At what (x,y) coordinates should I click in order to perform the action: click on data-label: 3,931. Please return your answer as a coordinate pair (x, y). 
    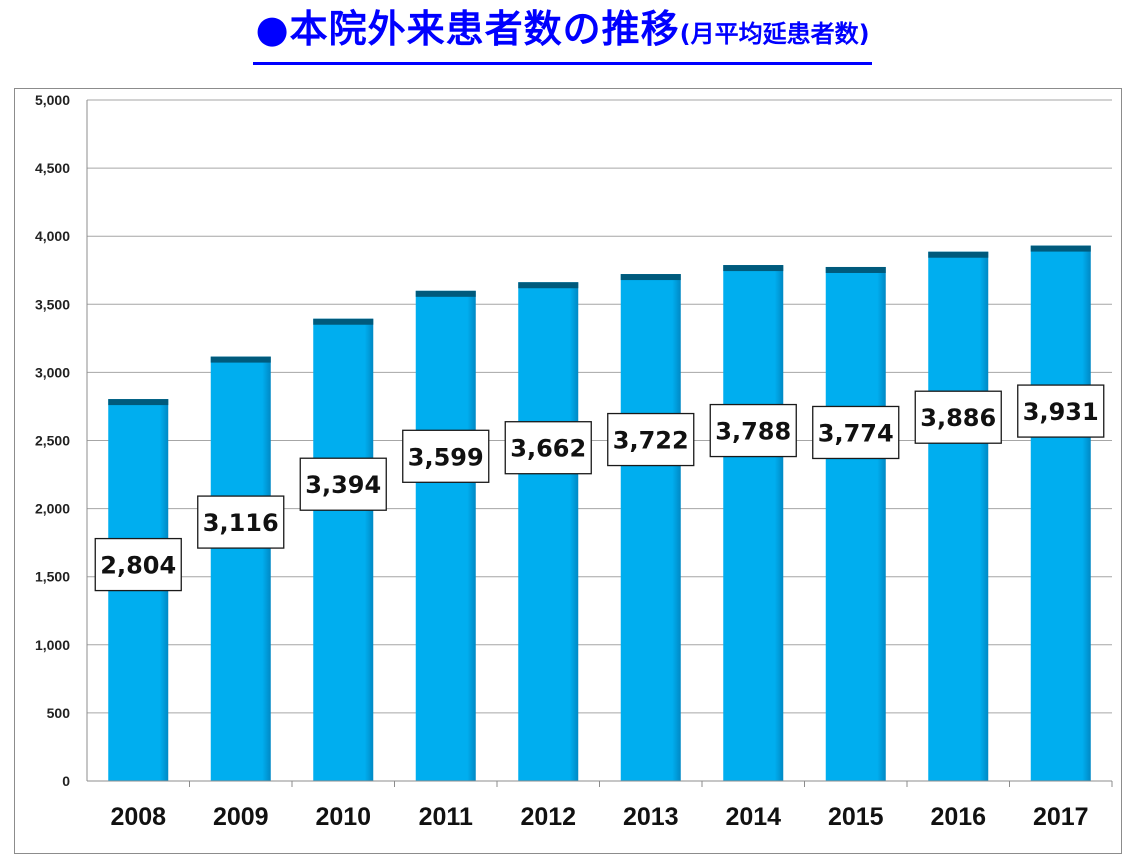
    Looking at the image, I should click on (1061, 412).